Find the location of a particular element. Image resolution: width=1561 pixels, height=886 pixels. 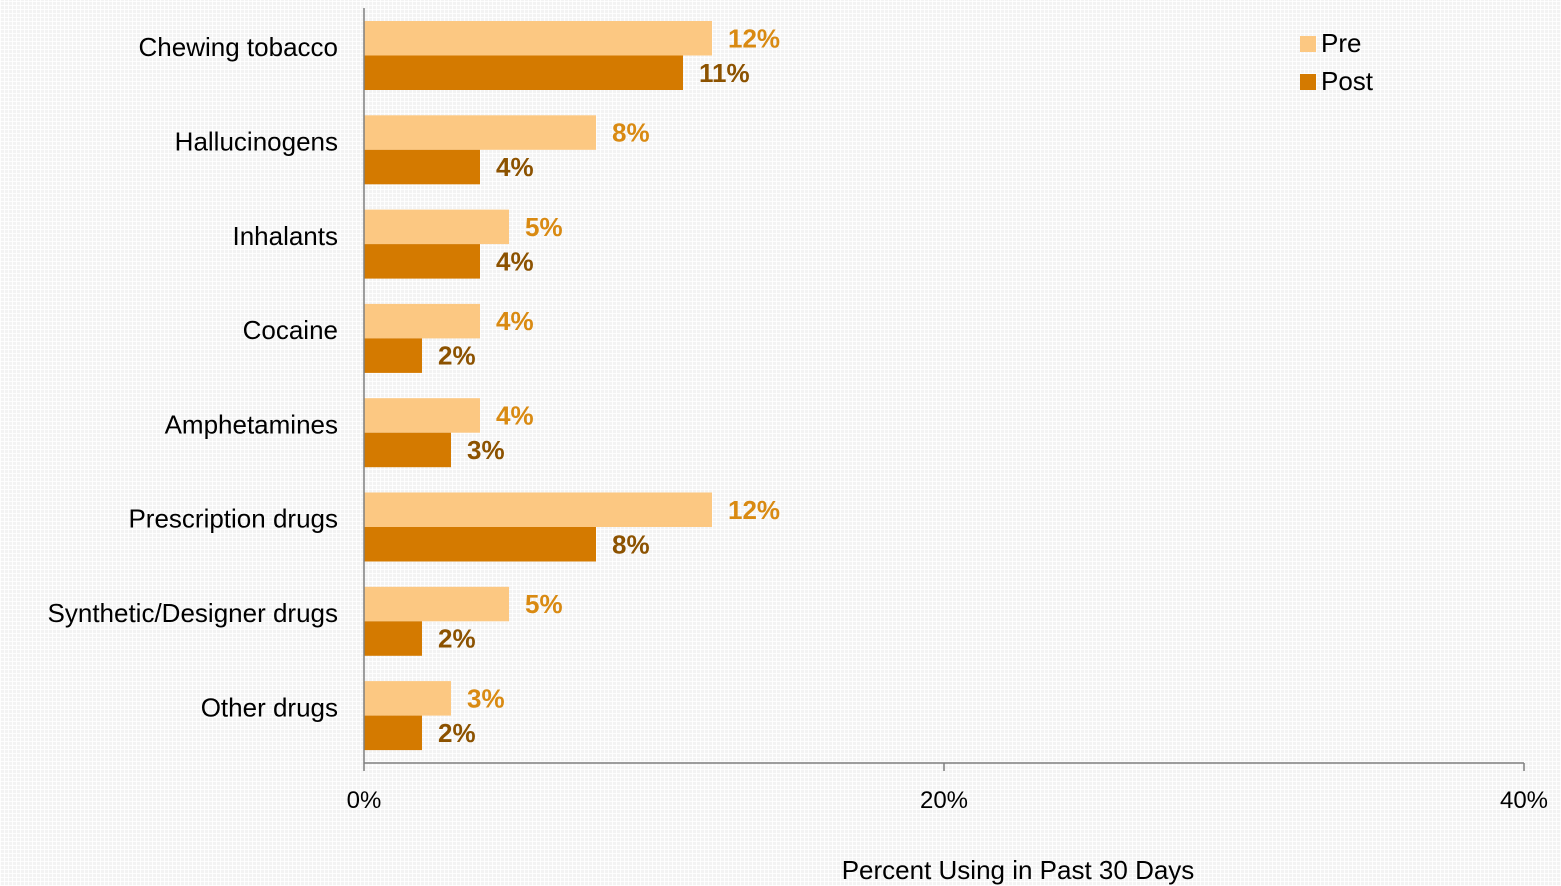

category-label: Hallucinogens is located at coordinates (256, 141).